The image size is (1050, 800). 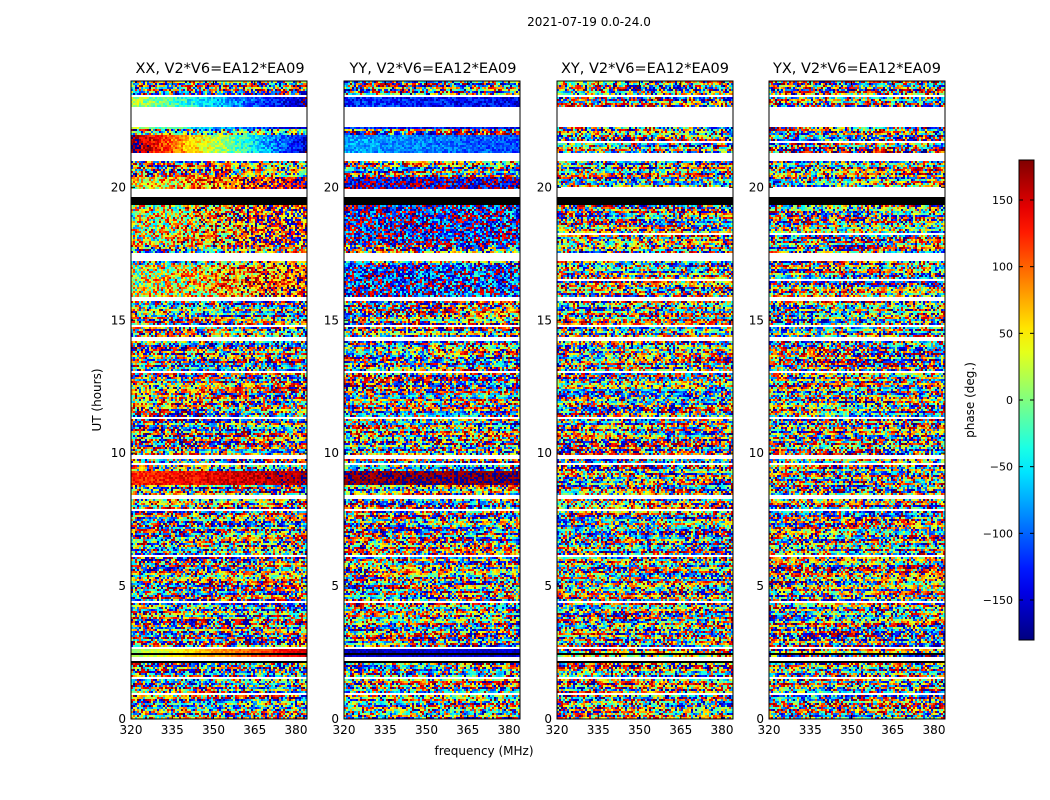 What do you see at coordinates (433, 69) in the screenshot?
I see `panel-title-yy: YY, V2*V6=EA12*EA09` at bounding box center [433, 69].